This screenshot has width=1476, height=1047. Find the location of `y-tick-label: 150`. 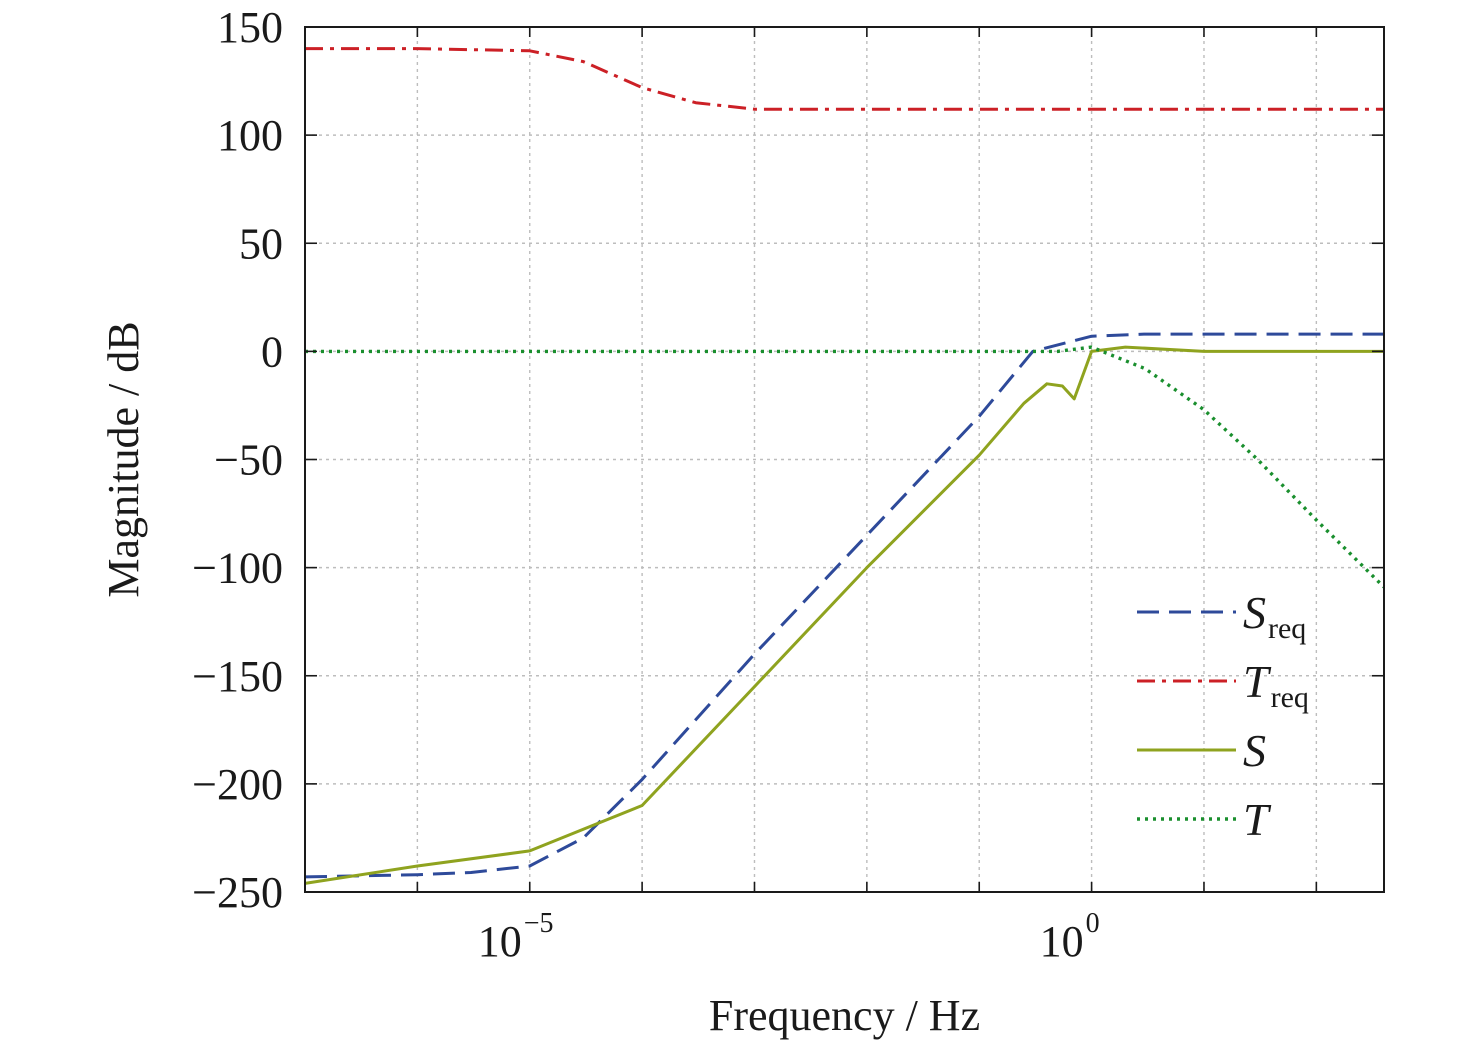

y-tick-label: 150 is located at coordinates (250, 27).